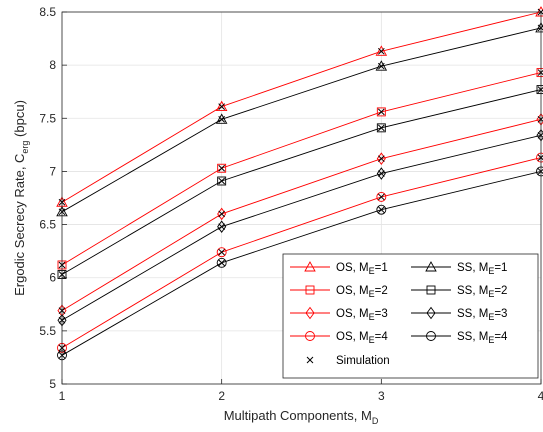 Image resolution: width=543 pixels, height=432 pixels. What do you see at coordinates (47, 12) in the screenshot?
I see `y-tick-label: 8.5` at bounding box center [47, 12].